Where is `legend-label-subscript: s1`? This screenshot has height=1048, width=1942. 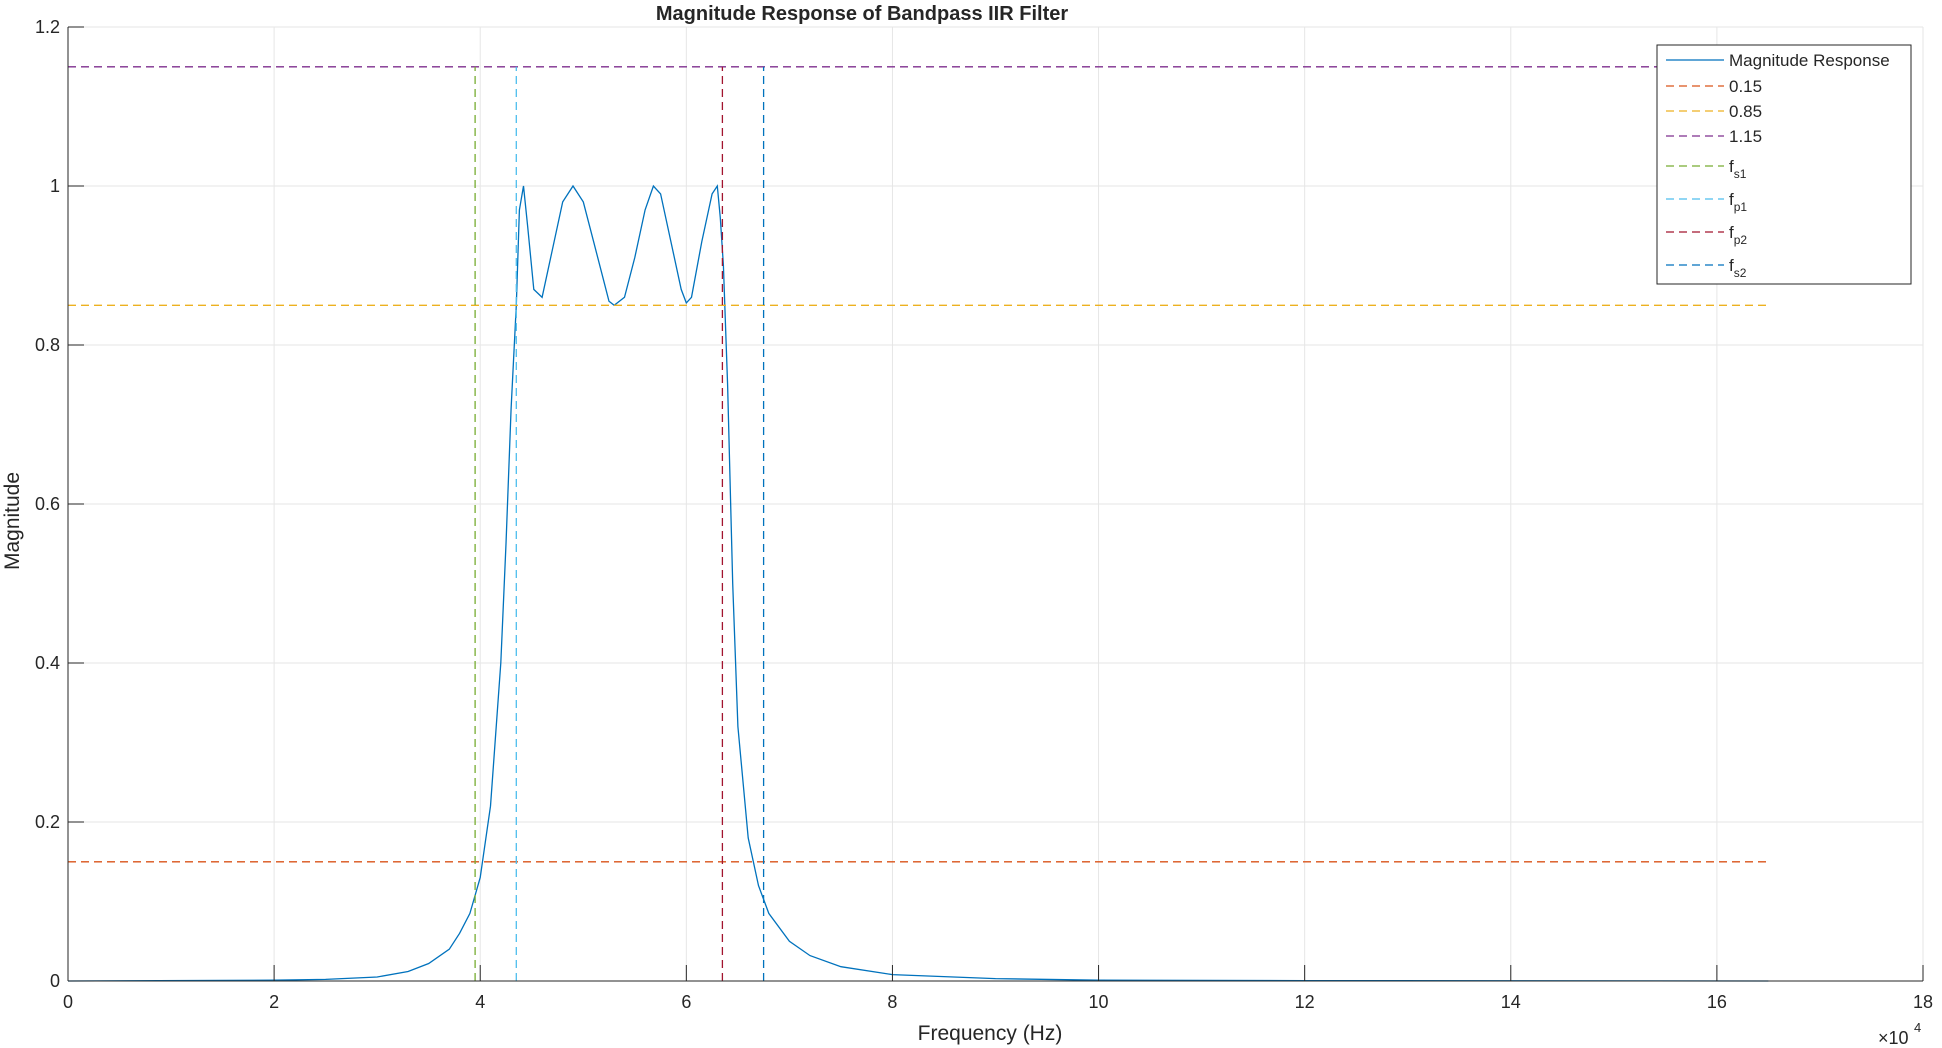
legend-label-subscript: s1 is located at coordinates (1740, 174).